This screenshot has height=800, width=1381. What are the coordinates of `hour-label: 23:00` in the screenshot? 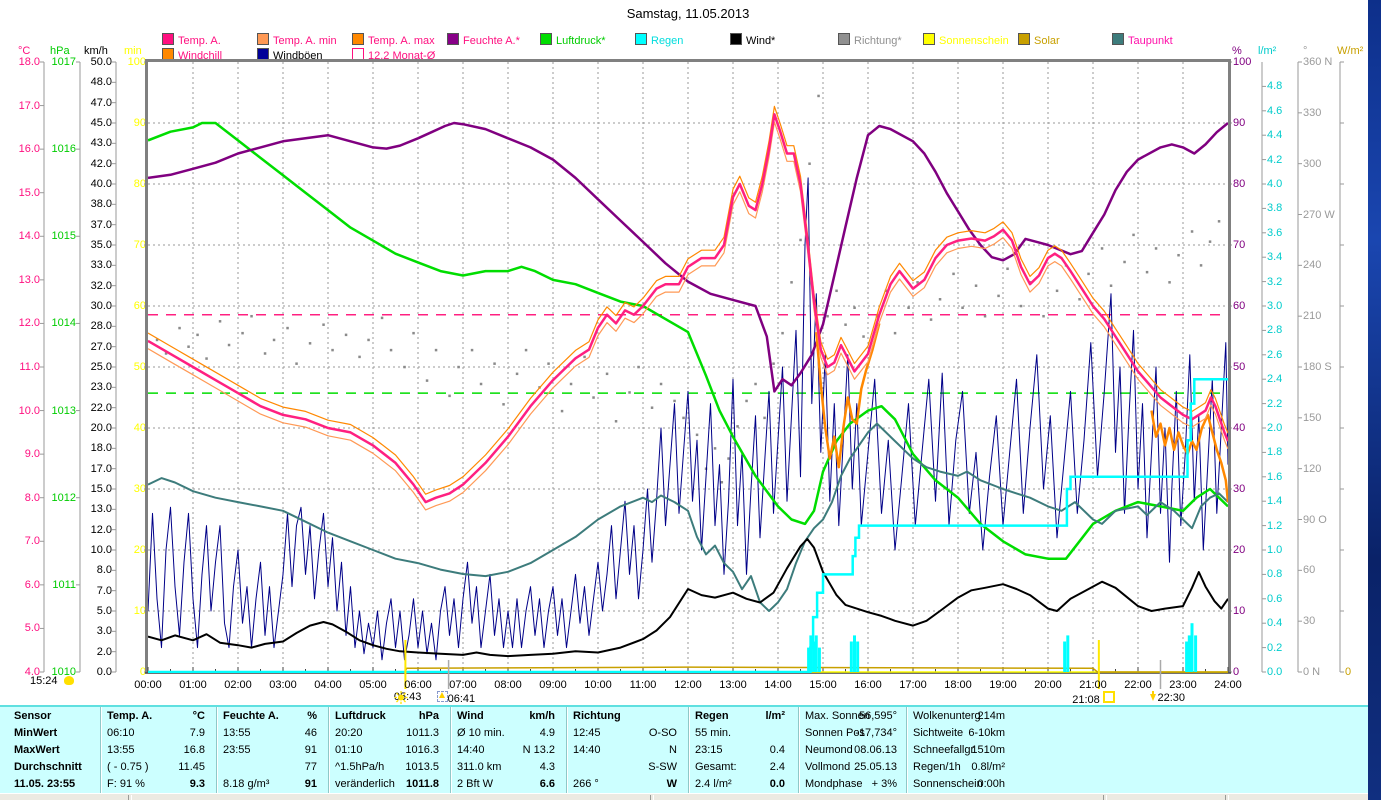 It's located at (1183, 685).